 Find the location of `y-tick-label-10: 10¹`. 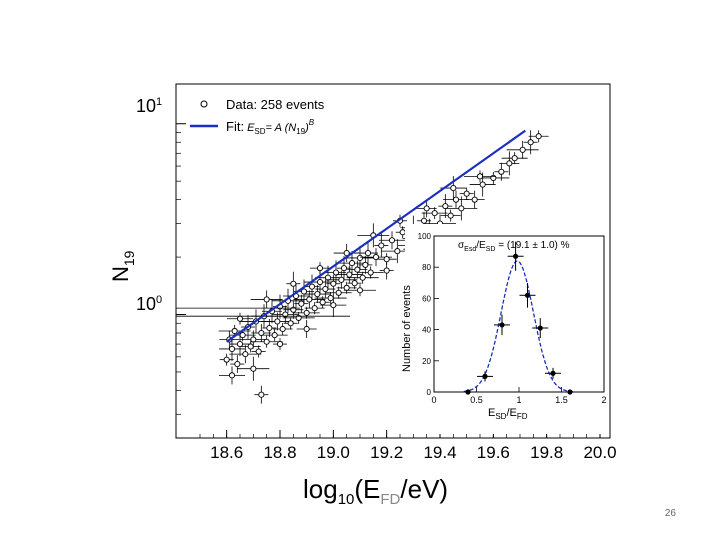

y-tick-label-10: 10¹ is located at coordinates (149, 106).